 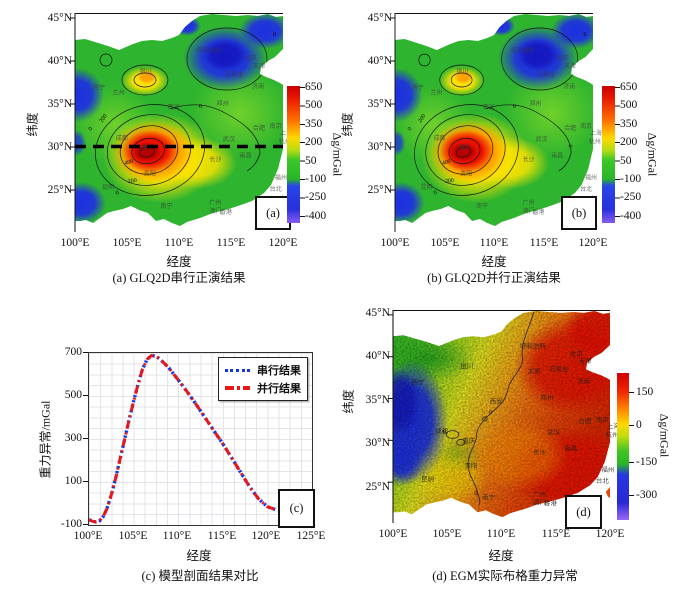 I want to click on panel-d-cbtick: -300, so click(x=647, y=495).